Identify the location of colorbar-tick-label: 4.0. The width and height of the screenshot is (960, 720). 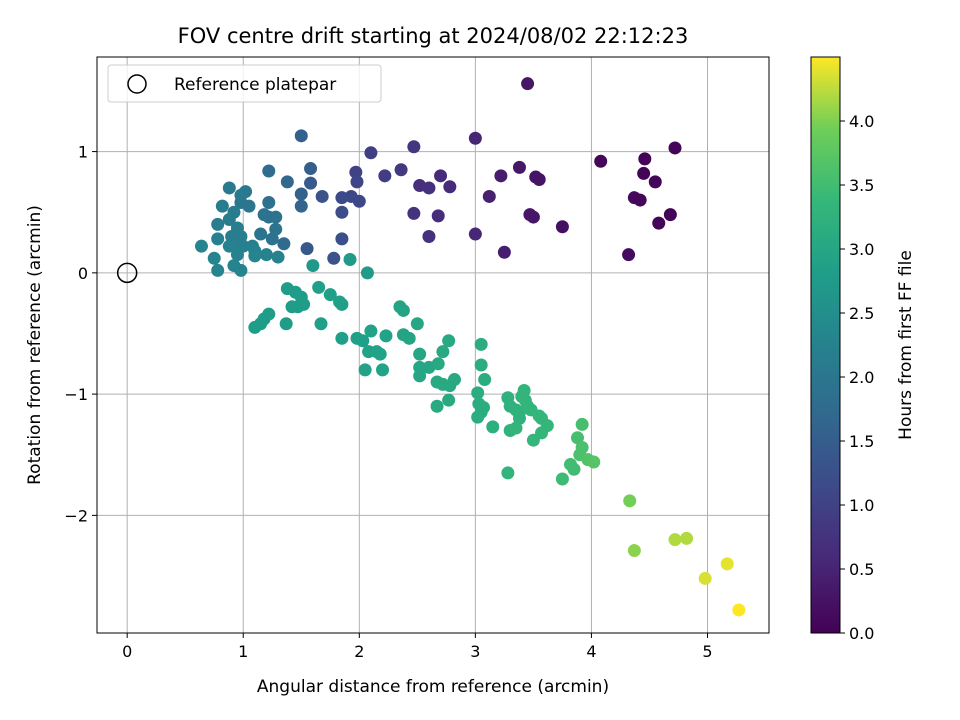
(861, 121).